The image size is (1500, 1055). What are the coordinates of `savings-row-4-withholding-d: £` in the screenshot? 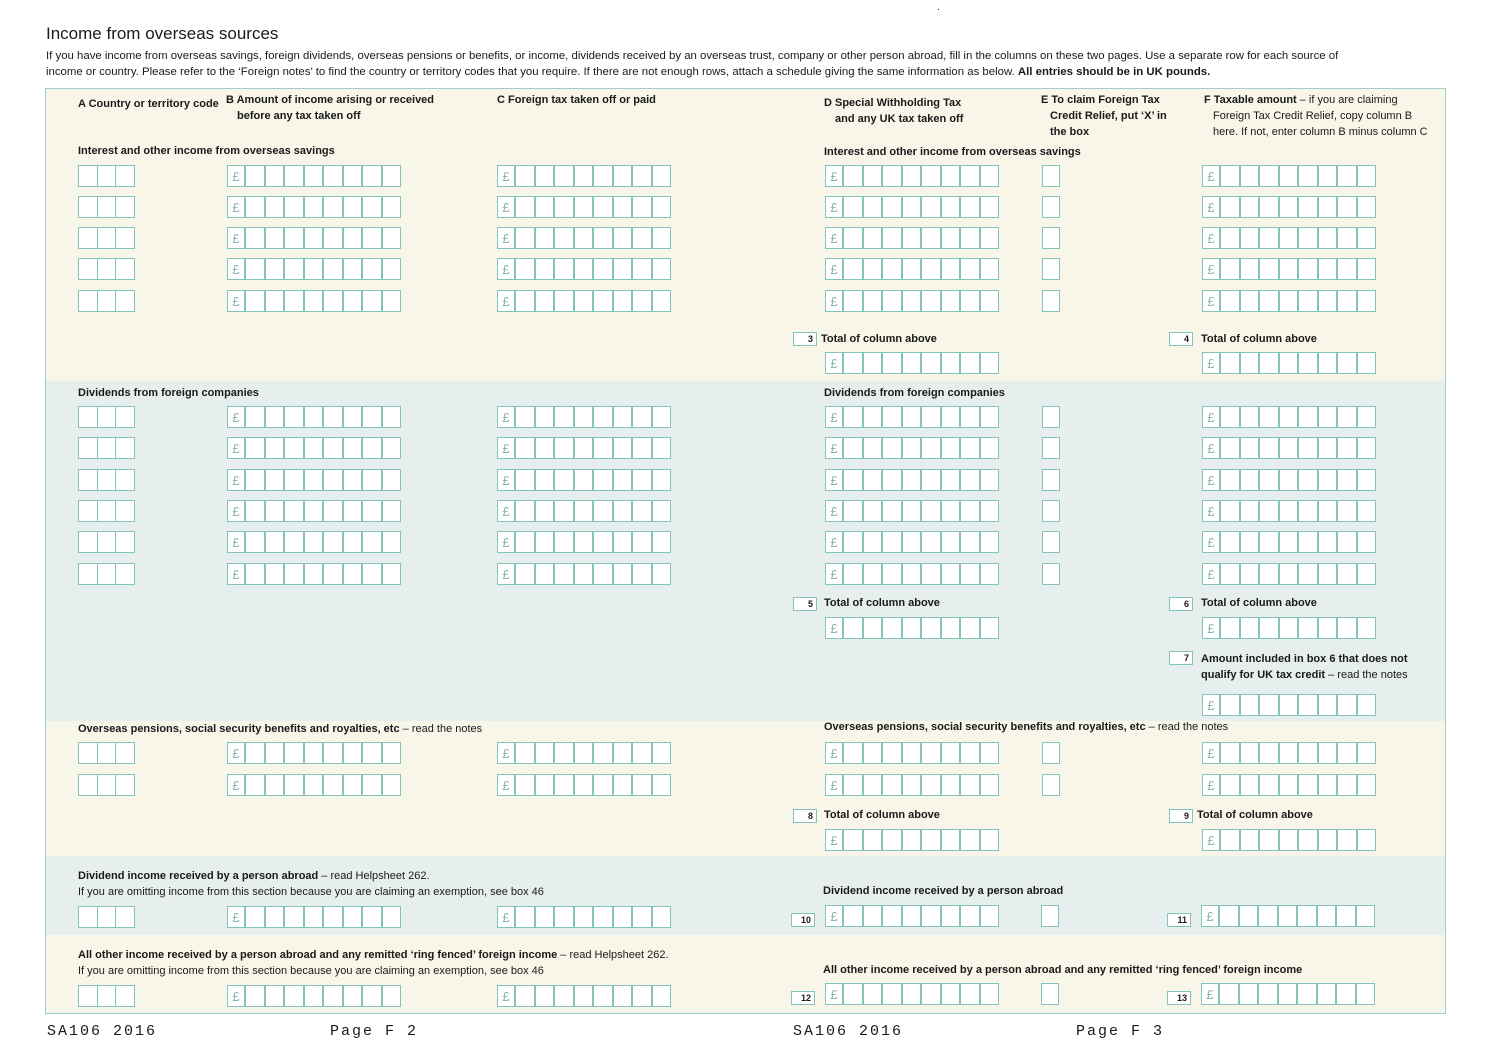 It's located at (912, 269).